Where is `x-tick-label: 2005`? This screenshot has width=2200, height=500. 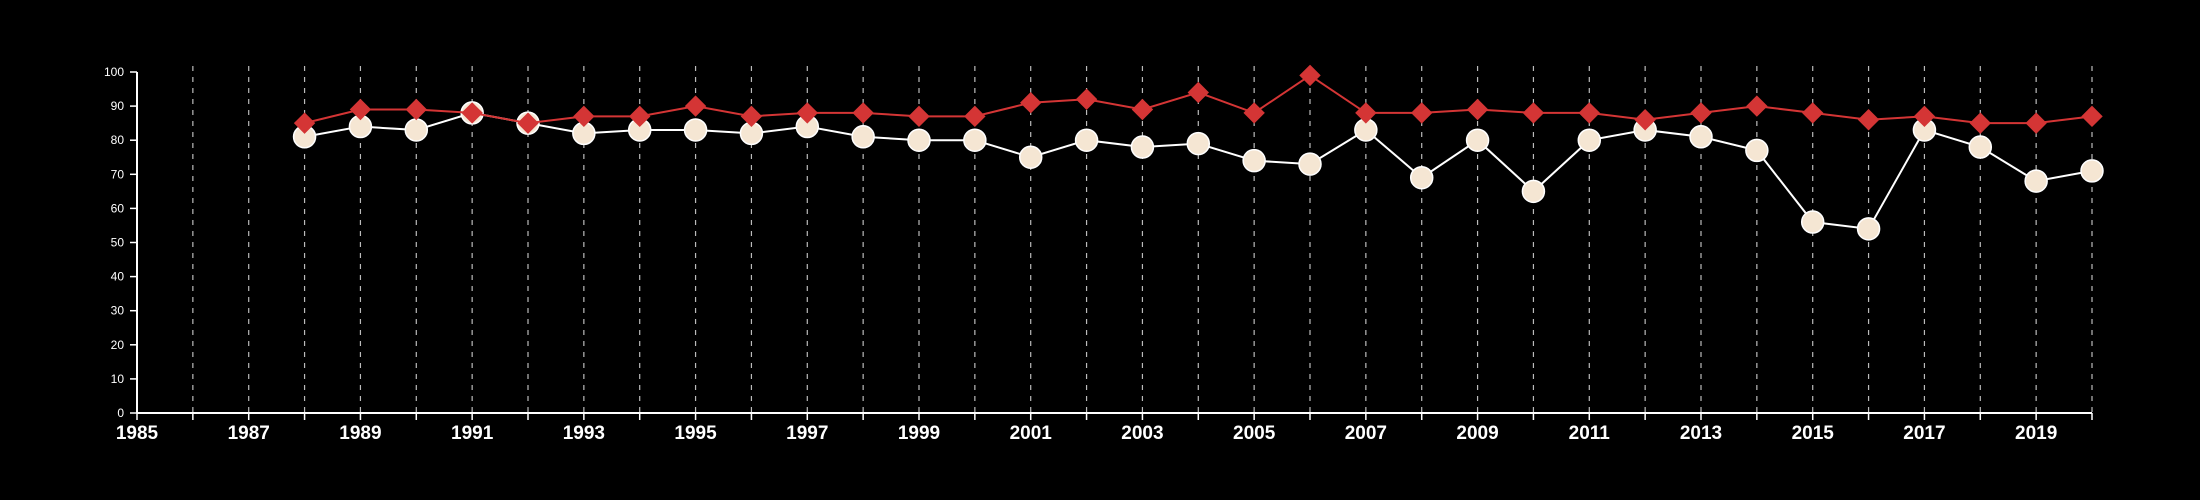 x-tick-label: 2005 is located at coordinates (1254, 433).